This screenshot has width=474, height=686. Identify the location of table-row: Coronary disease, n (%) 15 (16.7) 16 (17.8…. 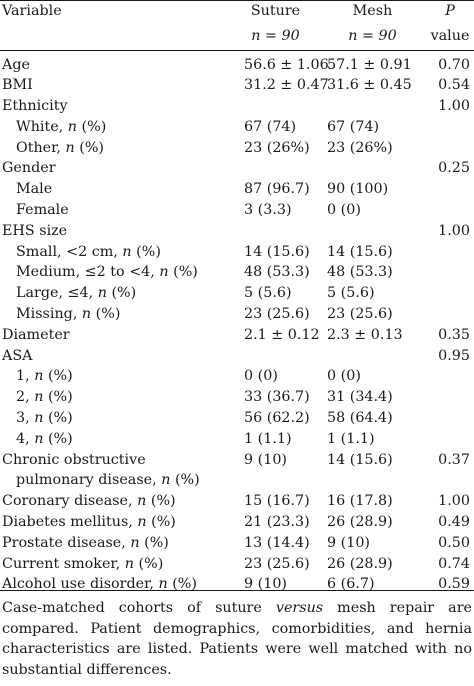
(237, 501).